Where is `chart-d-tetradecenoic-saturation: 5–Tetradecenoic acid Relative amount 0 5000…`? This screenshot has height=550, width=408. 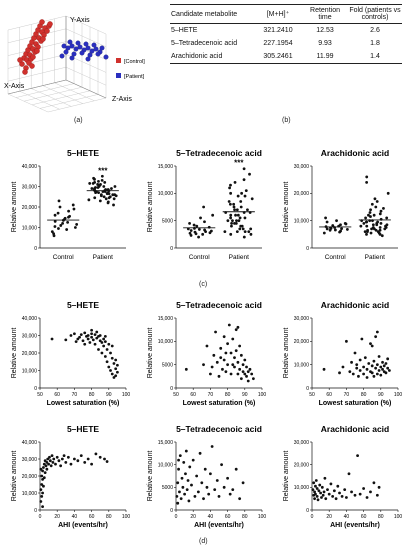 chart-d-tetradecenoic-saturation: 5–Tetradecenoic acid Relative amount 0 5000… is located at coordinates (206, 353).